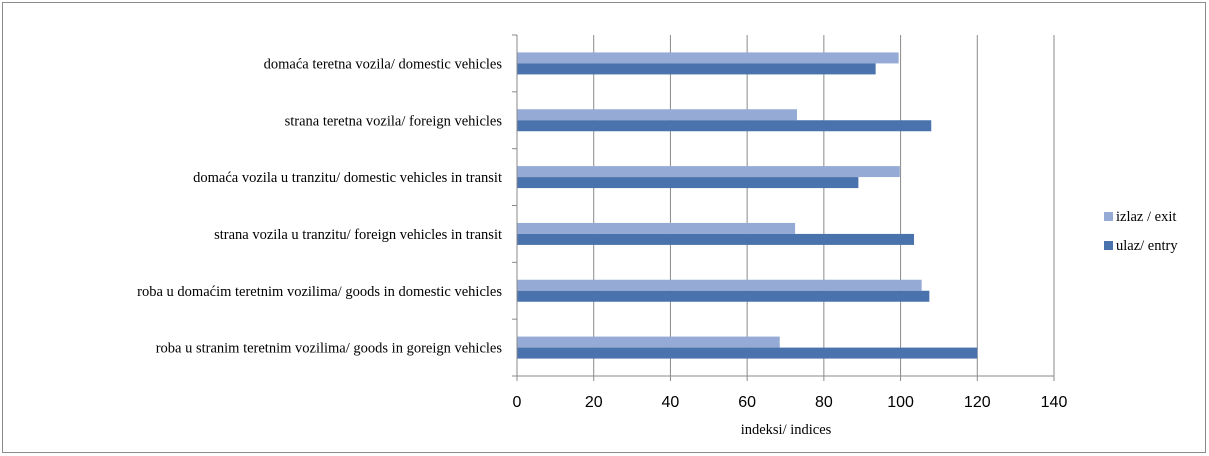 The width and height of the screenshot is (1209, 456). What do you see at coordinates (517, 402) in the screenshot?
I see `x-tick-label: 0` at bounding box center [517, 402].